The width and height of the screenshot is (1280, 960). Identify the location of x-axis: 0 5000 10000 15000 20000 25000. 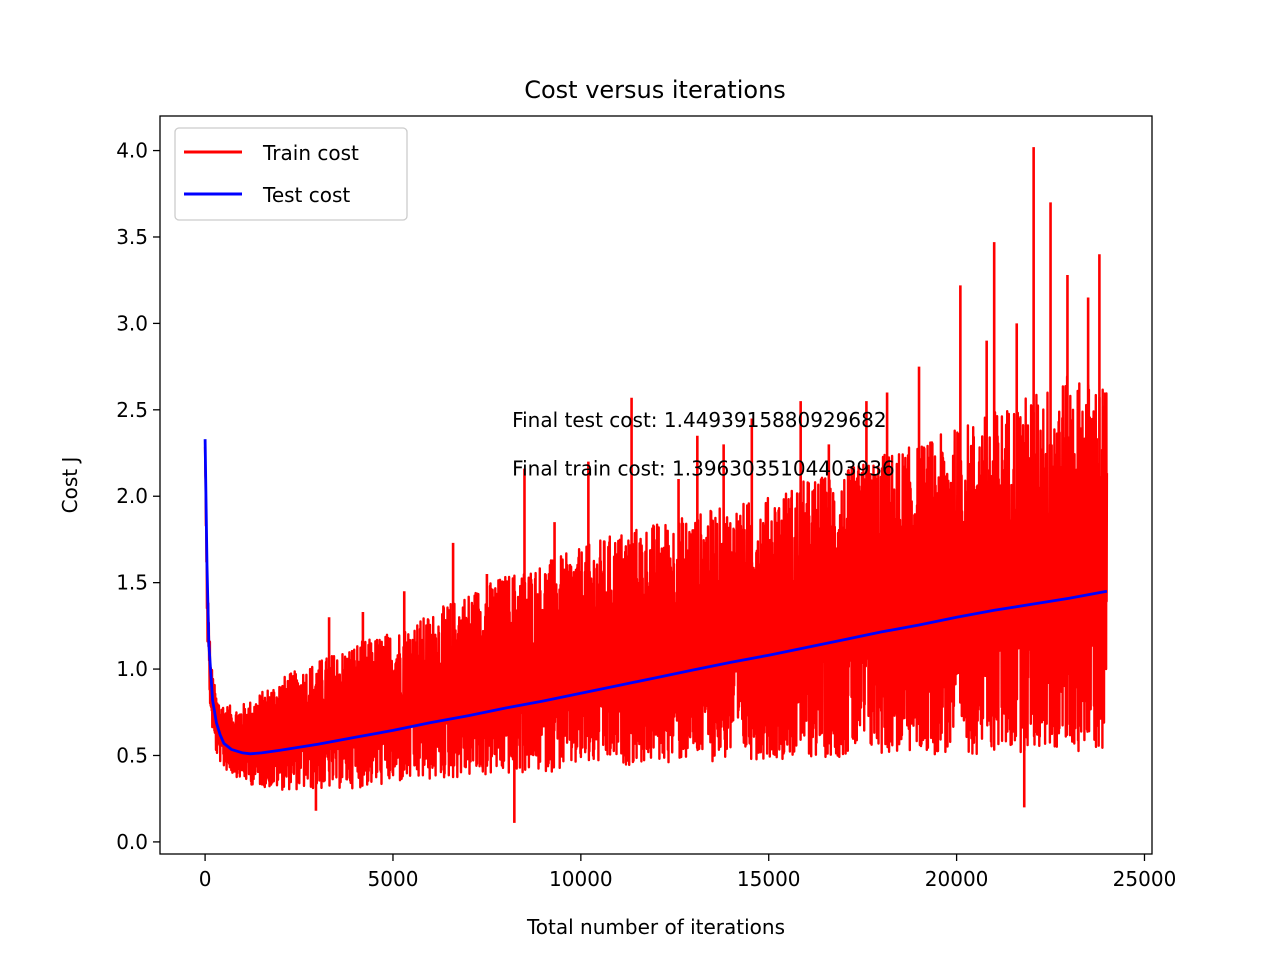
(688, 872).